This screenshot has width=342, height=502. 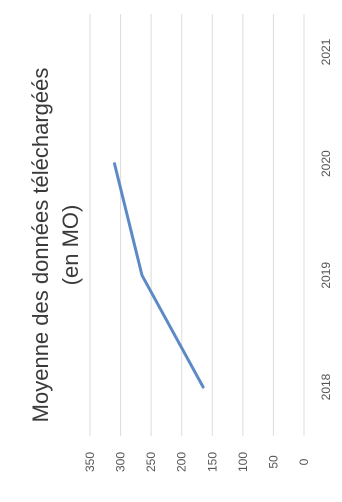 I want to click on value-tick-label: 50, so click(x=273, y=462).